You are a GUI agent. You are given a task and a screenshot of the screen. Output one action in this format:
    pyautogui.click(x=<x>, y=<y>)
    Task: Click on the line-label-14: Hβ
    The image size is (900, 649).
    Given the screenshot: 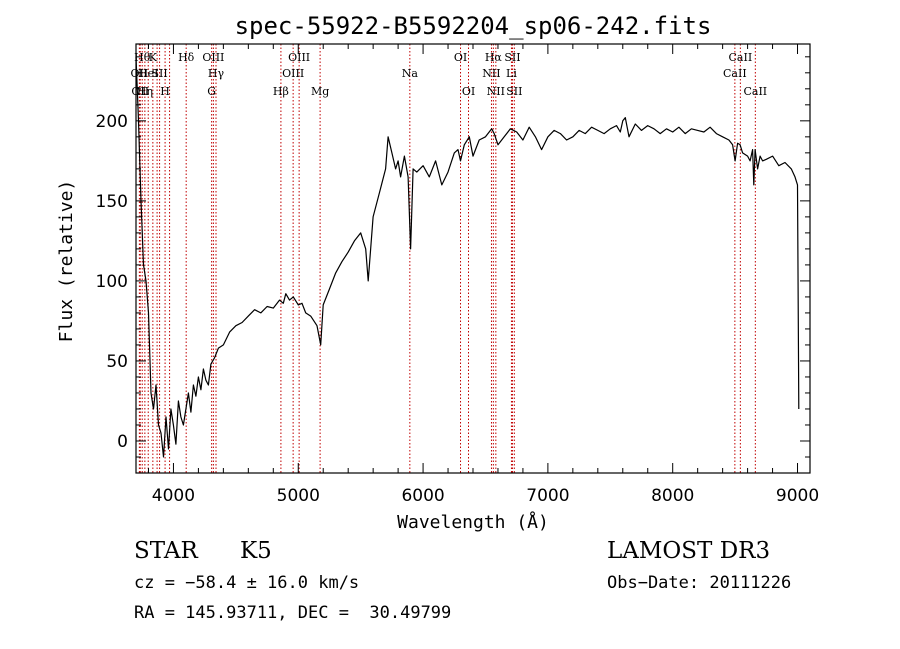 What is the action you would take?
    pyautogui.click(x=281, y=91)
    